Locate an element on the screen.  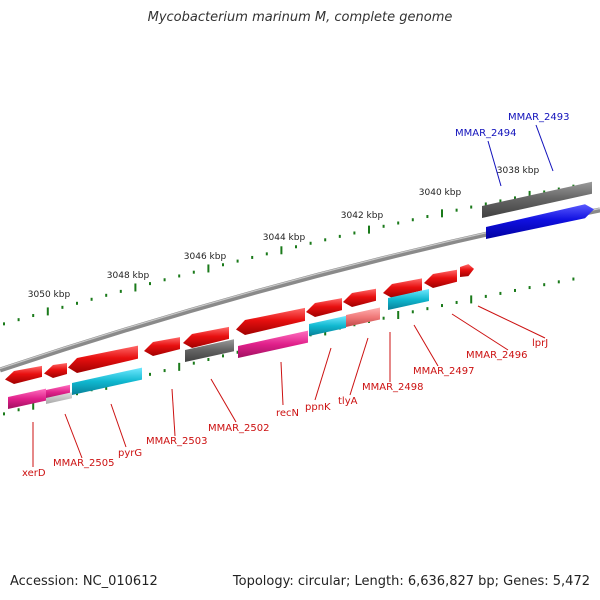
ruler-label: 3042 kbp is located at coordinates (362, 216).